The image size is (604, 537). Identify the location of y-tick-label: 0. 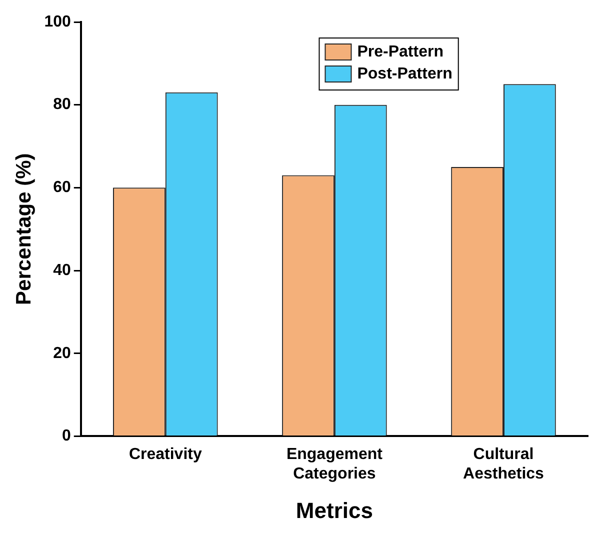
(66, 436).